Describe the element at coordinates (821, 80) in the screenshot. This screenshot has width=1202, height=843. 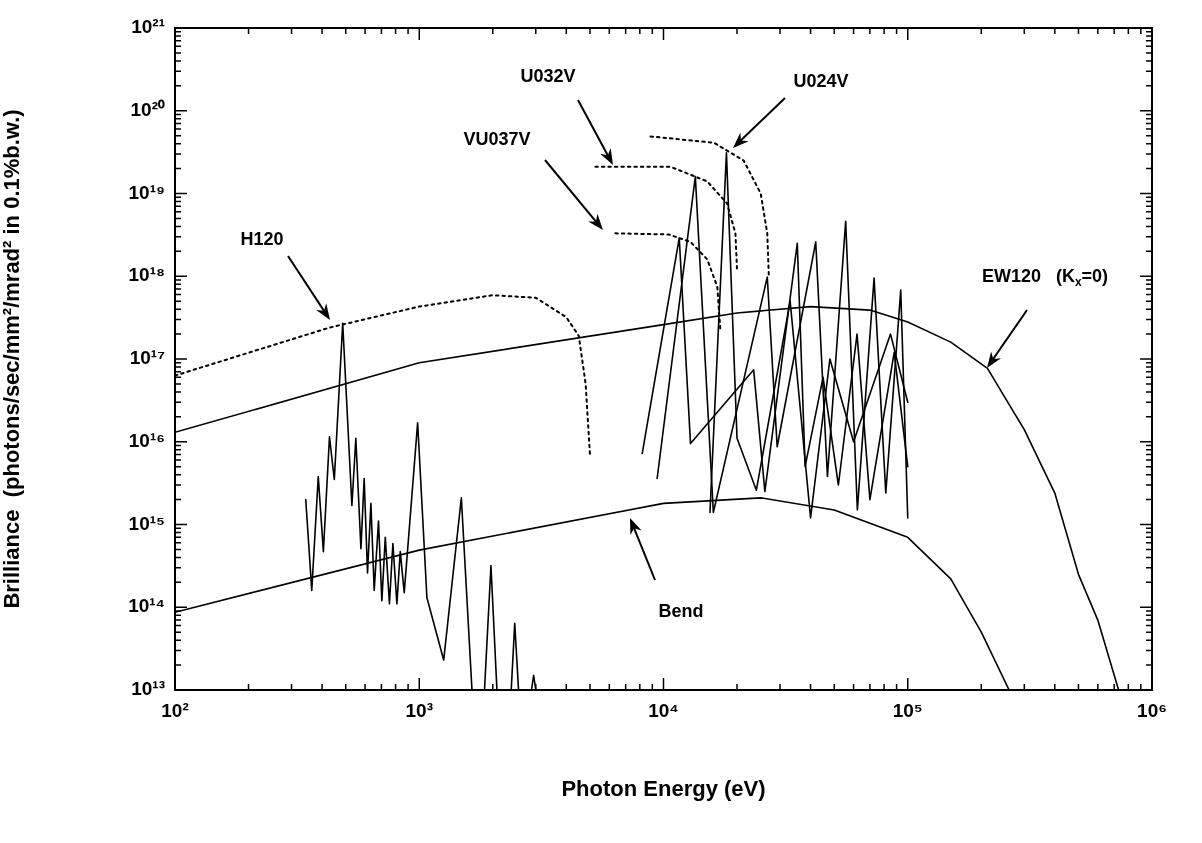
I see `annotation: U024V` at that location.